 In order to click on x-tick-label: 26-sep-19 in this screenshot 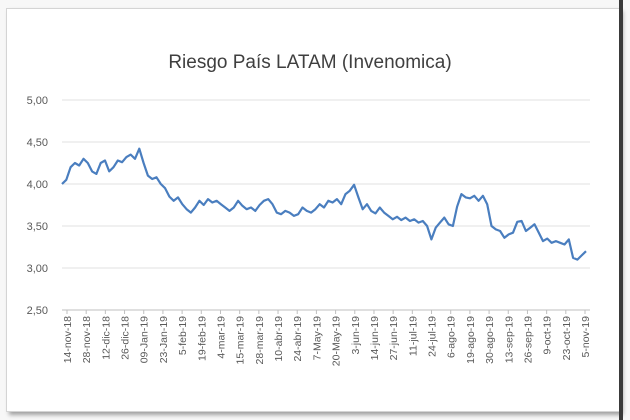, I will do `click(528, 339)`.